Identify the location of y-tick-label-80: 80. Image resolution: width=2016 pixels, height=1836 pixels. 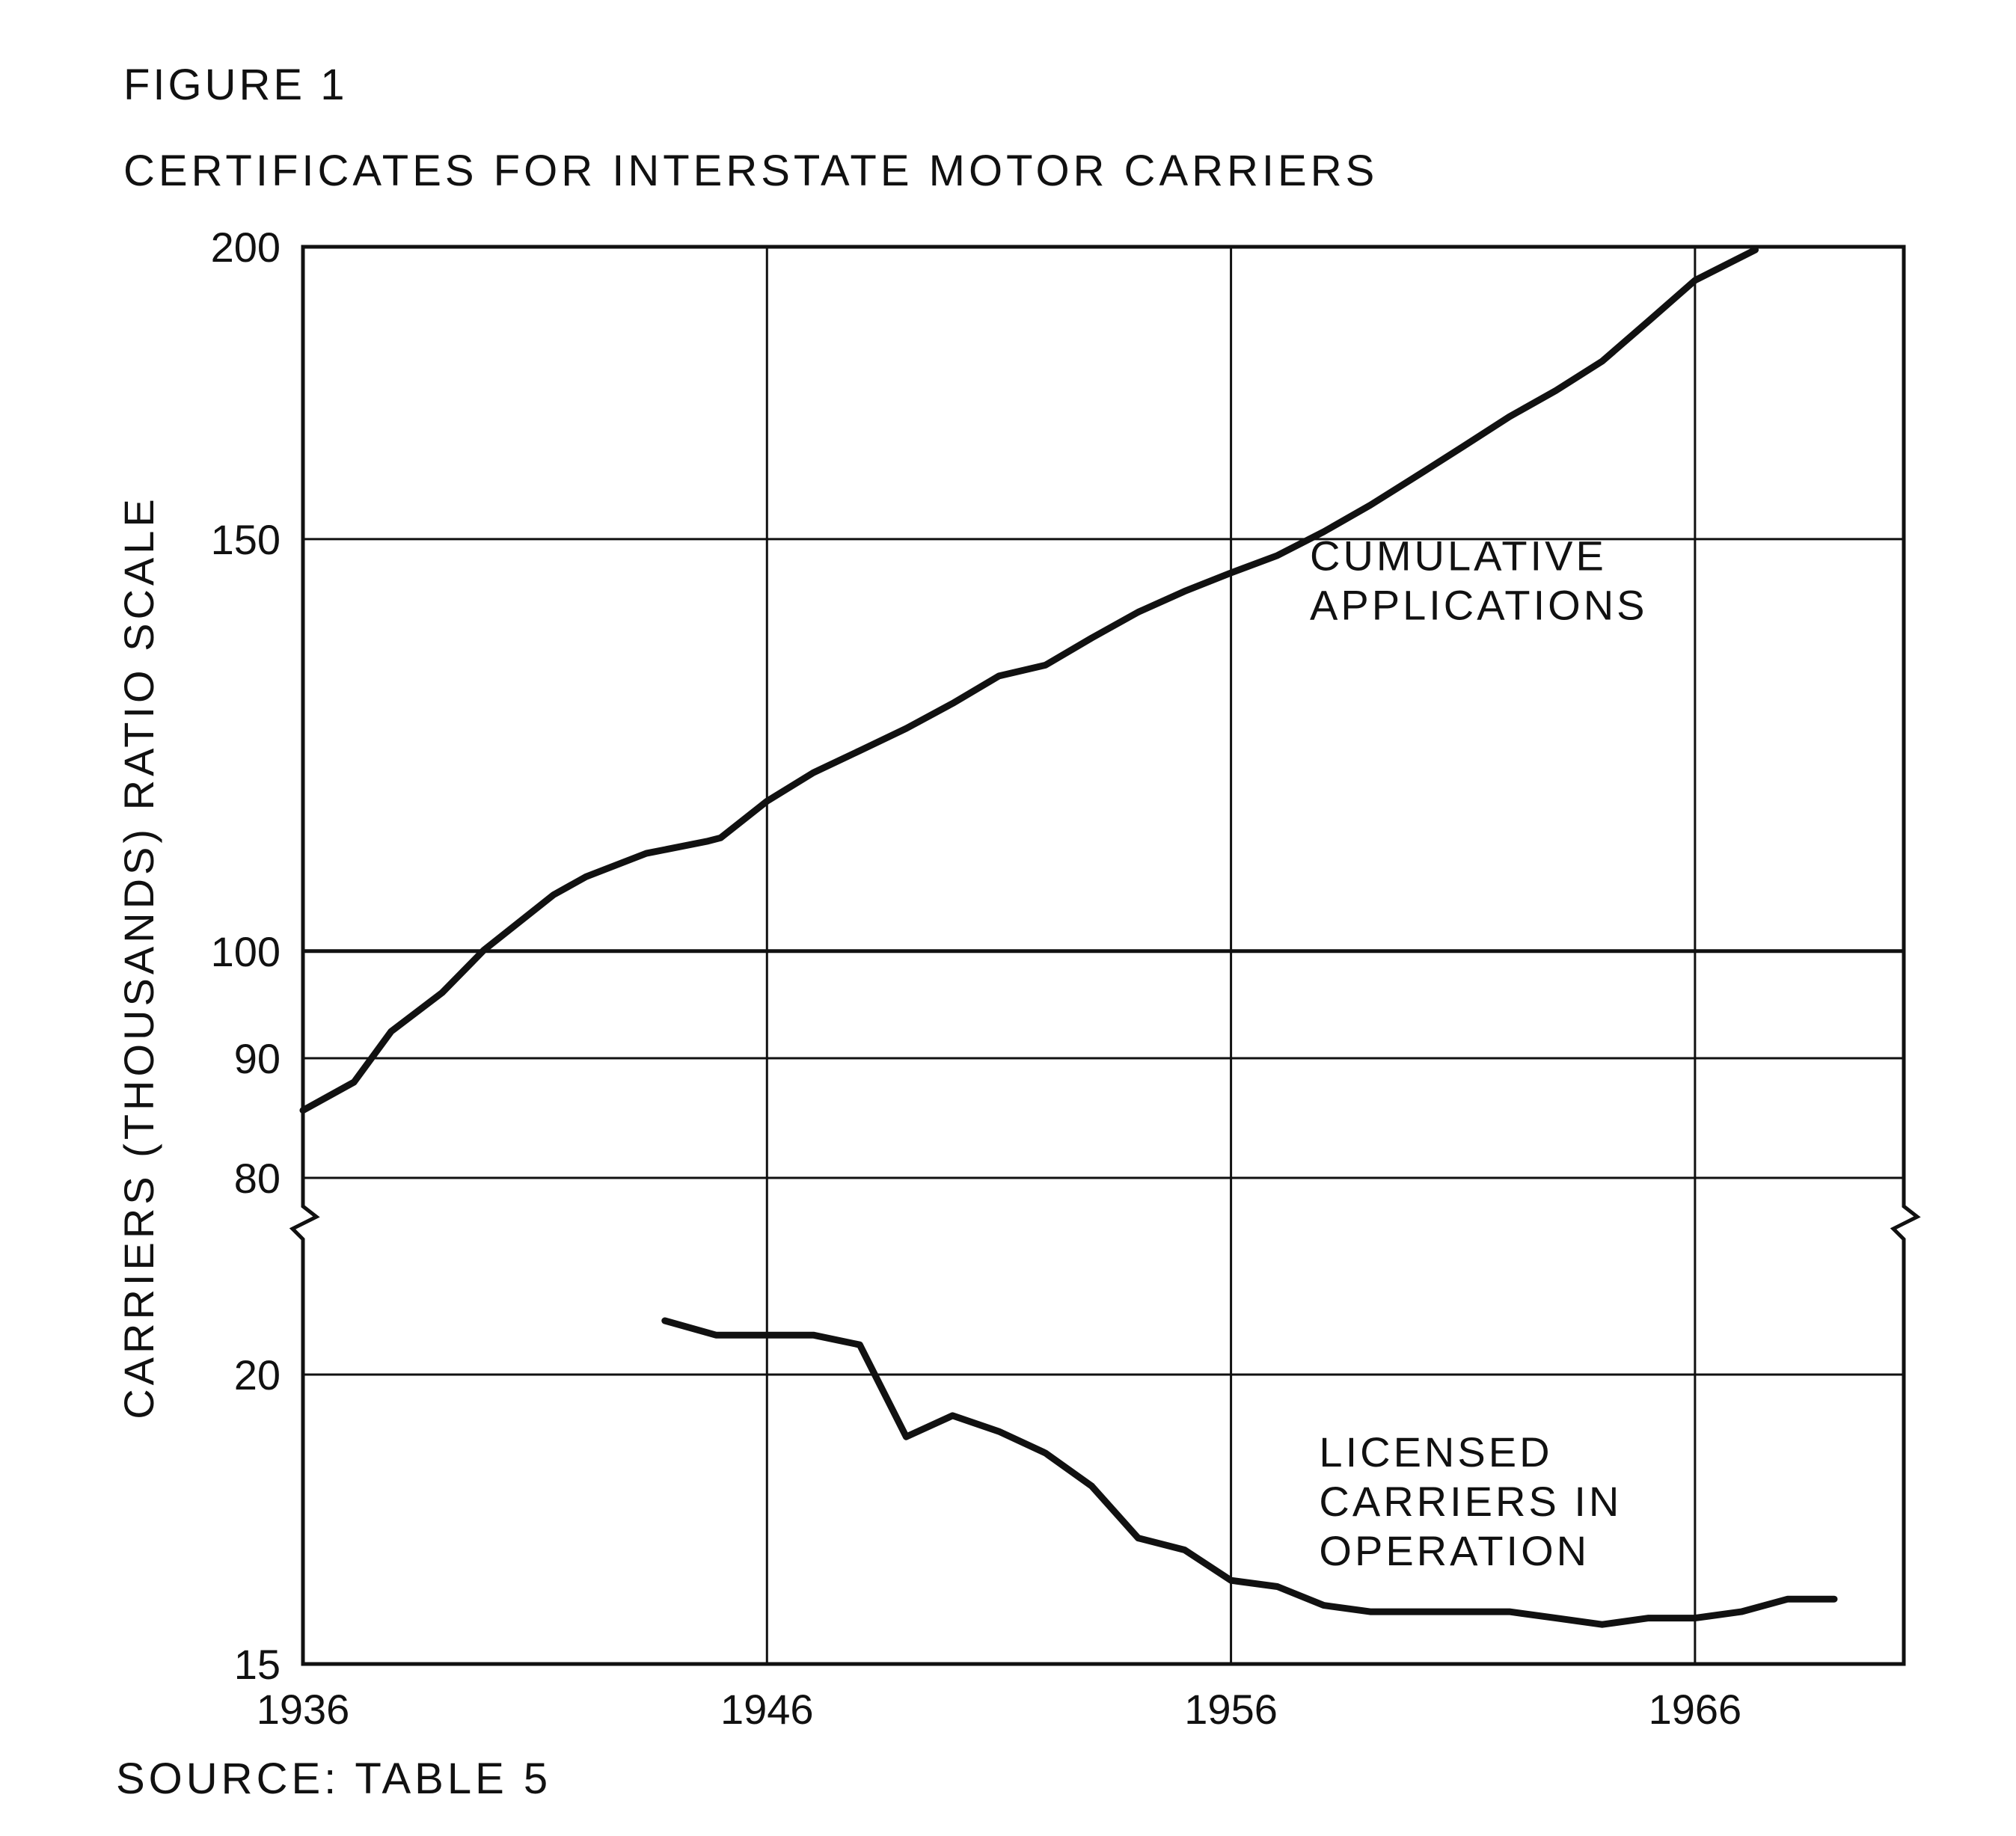
(257, 1179).